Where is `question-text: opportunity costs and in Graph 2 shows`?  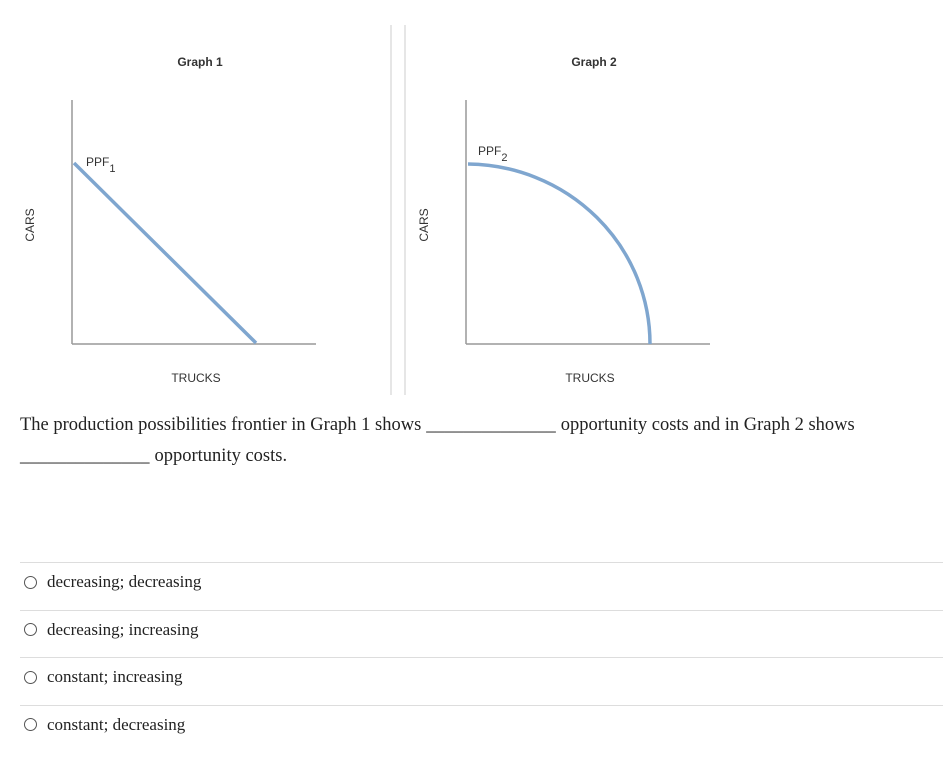 question-text: opportunity costs and in Graph 2 shows is located at coordinates (707, 425).